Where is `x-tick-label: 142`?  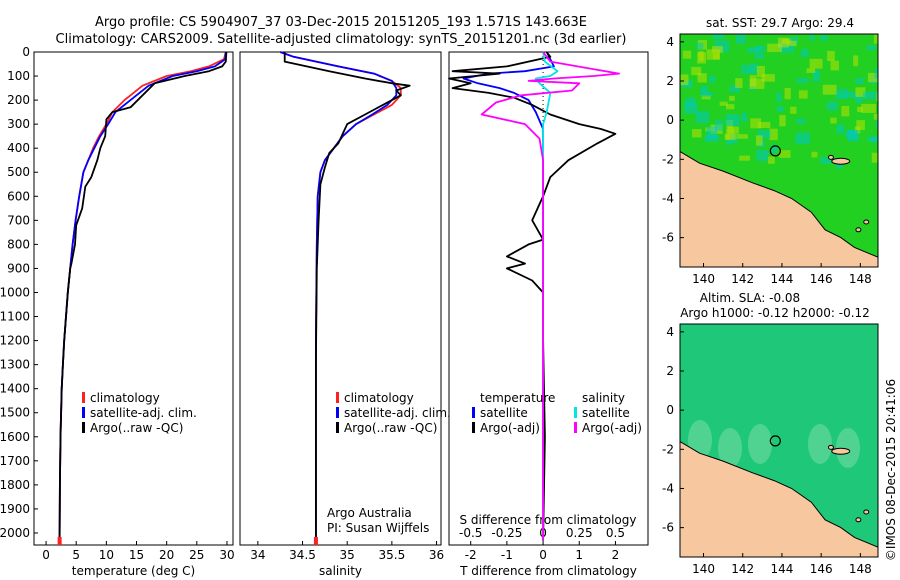 x-tick-label: 142 is located at coordinates (742, 569).